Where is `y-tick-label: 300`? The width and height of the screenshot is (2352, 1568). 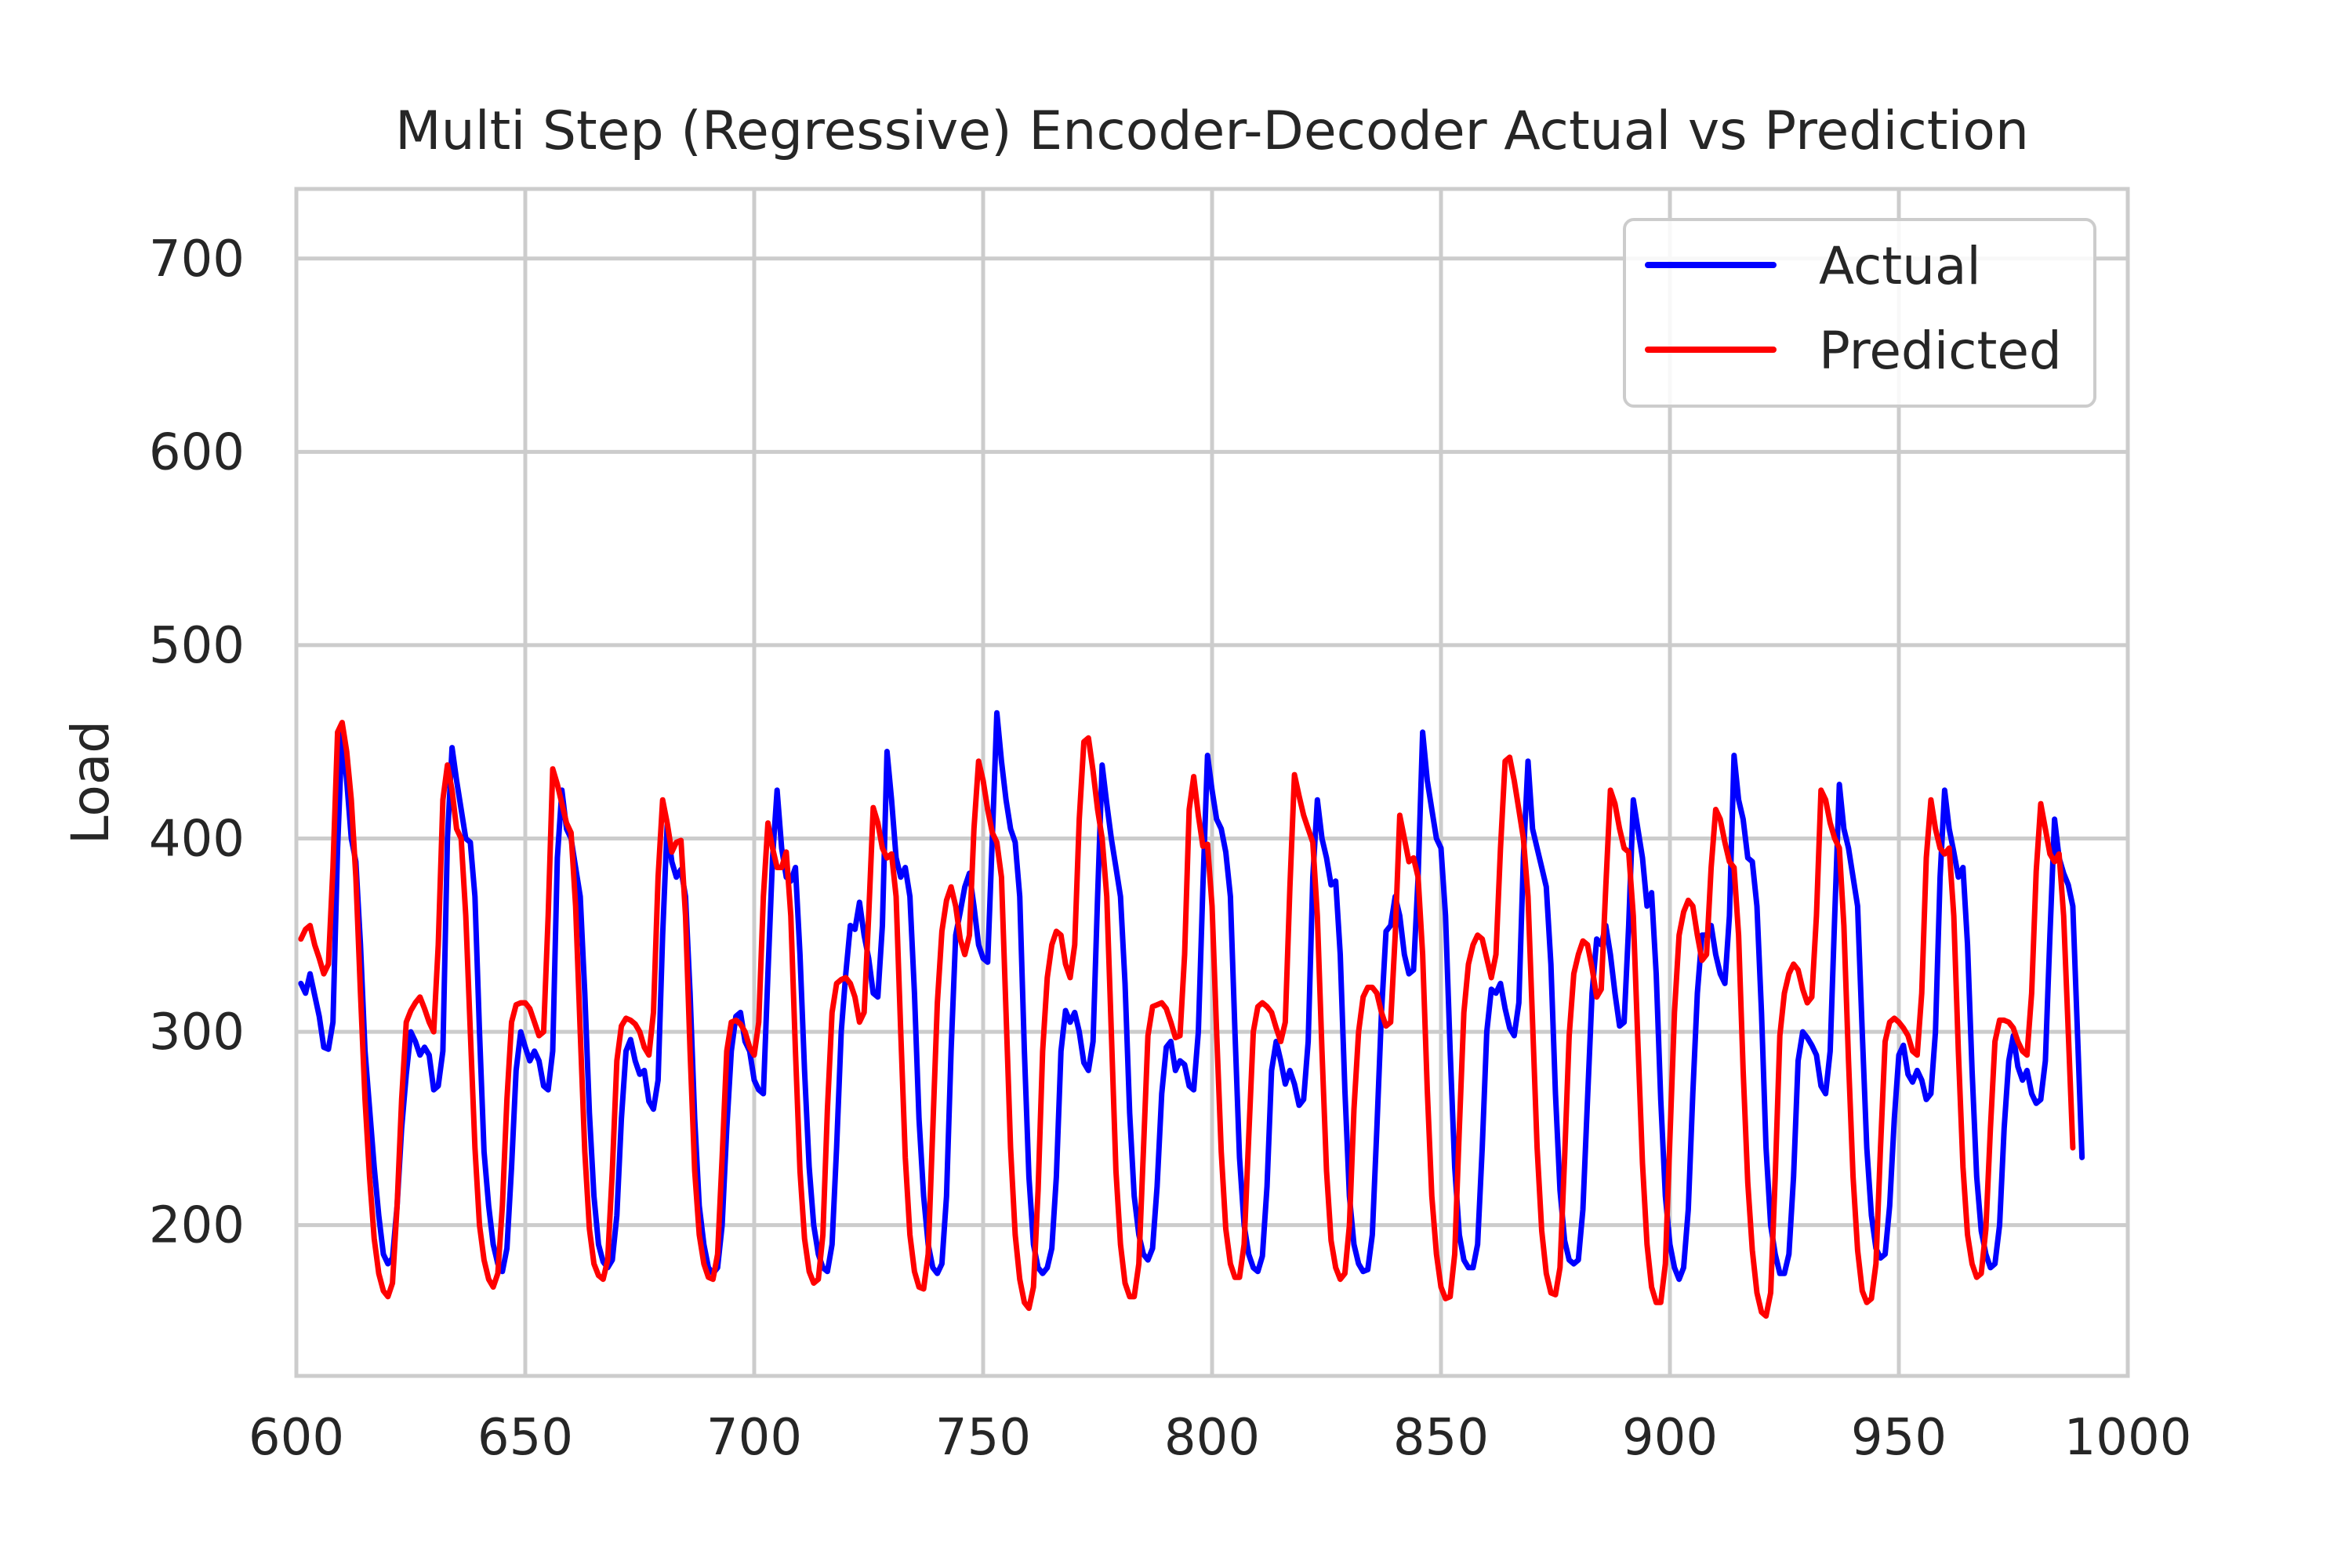 y-tick-label: 300 is located at coordinates (197, 1033).